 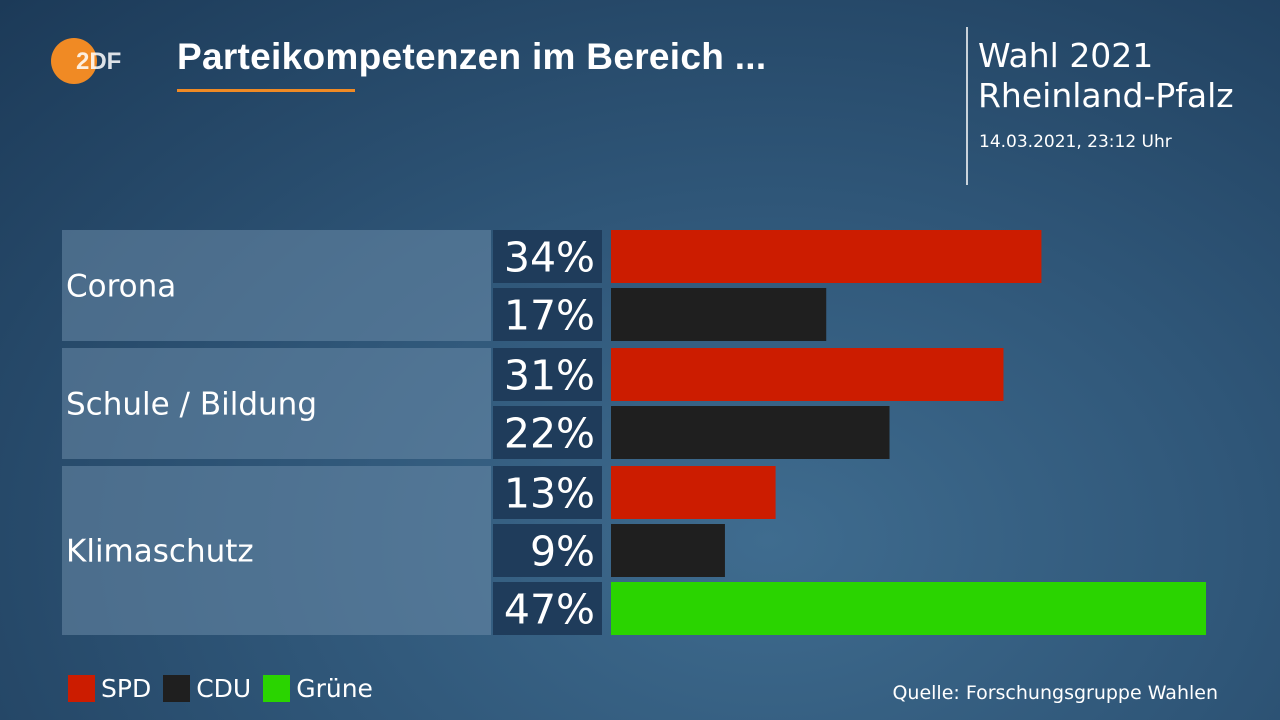 What do you see at coordinates (276, 285) in the screenshot?
I see `category-panel-corona` at bounding box center [276, 285].